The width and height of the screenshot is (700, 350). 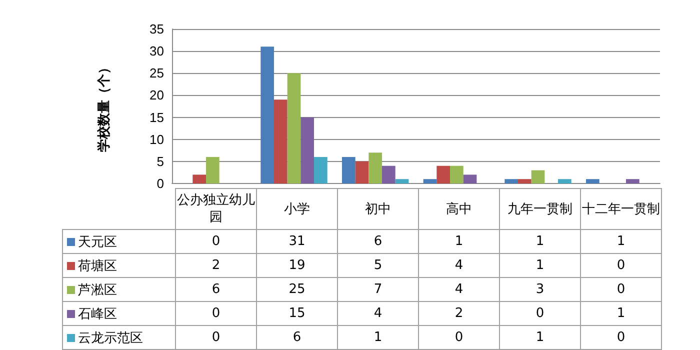 What do you see at coordinates (378, 290) in the screenshot?
I see `data-label: 7` at bounding box center [378, 290].